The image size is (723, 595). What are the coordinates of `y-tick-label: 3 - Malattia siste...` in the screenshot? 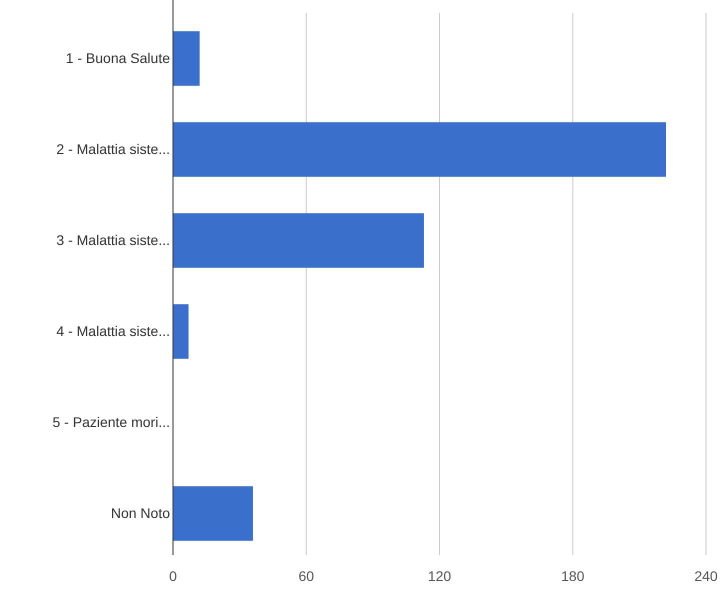 It's located at (113, 240).